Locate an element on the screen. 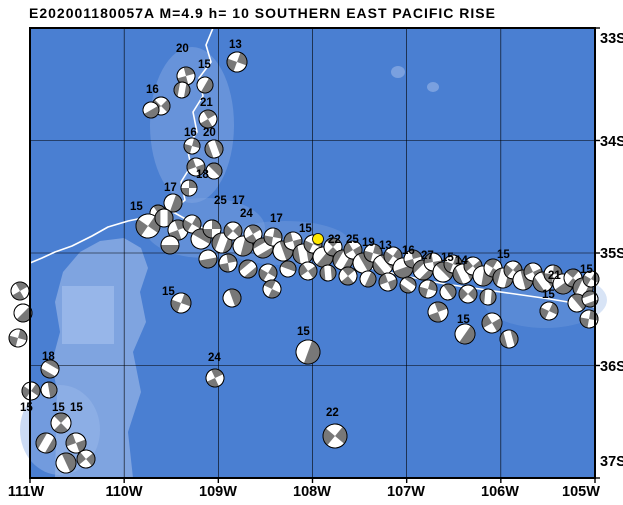 Image resolution: width=623 pixels, height=505 pixels. y-tick-label-33s: 33S is located at coordinates (611, 39).